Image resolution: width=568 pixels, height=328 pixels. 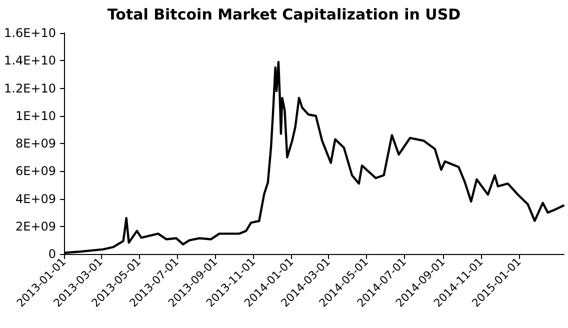 What do you see at coordinates (35, 143) in the screenshot?
I see `y-tick-label: 8E+09` at bounding box center [35, 143].